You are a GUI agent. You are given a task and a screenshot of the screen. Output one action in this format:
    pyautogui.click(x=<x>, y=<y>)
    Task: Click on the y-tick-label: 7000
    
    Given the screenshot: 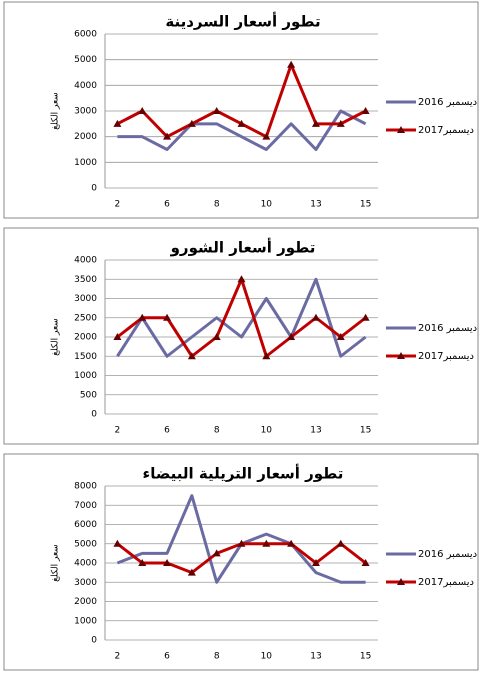 What is the action you would take?
    pyautogui.click(x=85, y=506)
    